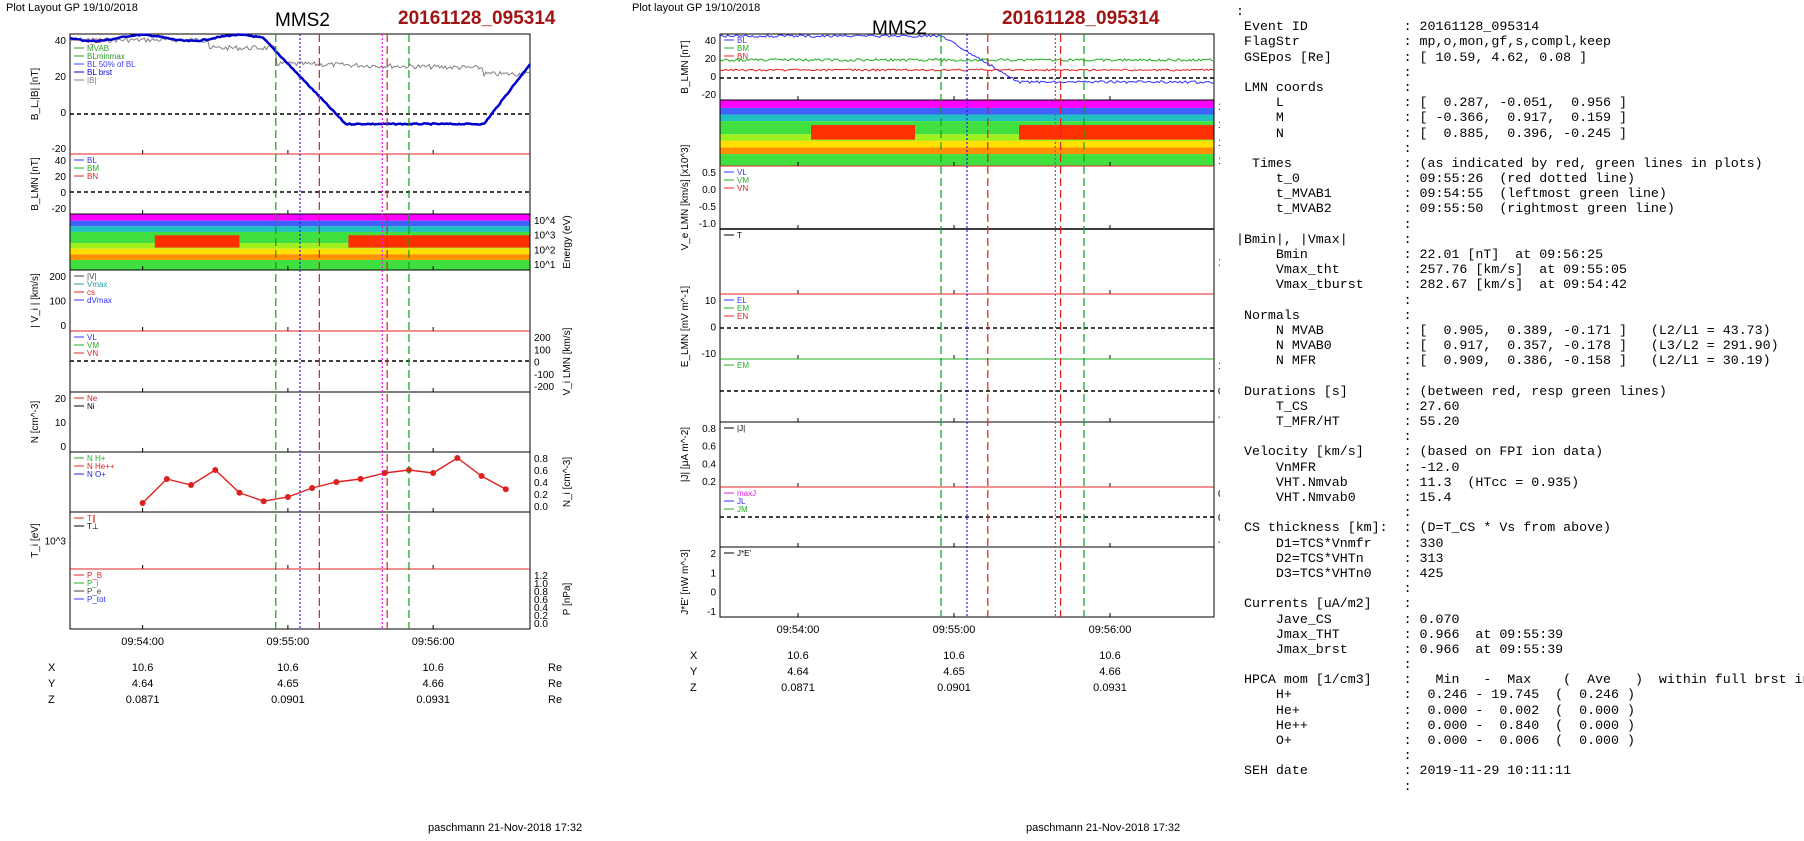  I want to click on x-tick-label: 09:54:00, so click(142, 642).